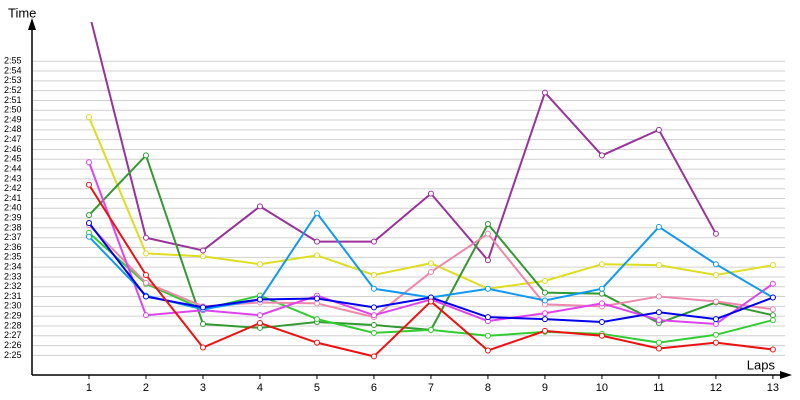  What do you see at coordinates (13, 178) in the screenshot?
I see `y-tick-label: 2:43` at bounding box center [13, 178].